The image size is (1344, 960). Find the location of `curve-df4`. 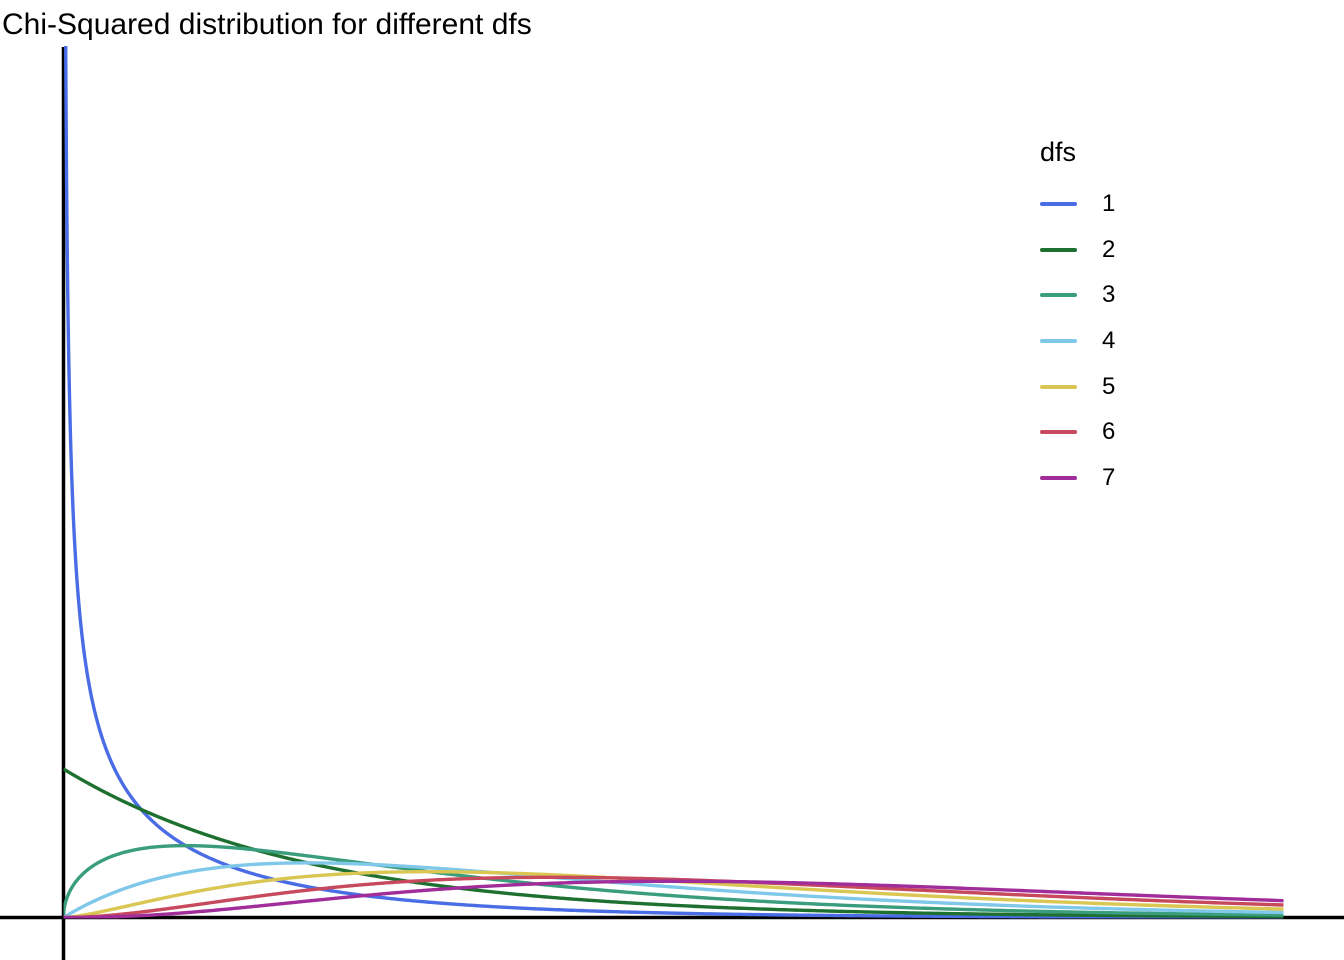

curve-df4 is located at coordinates (673, 890).